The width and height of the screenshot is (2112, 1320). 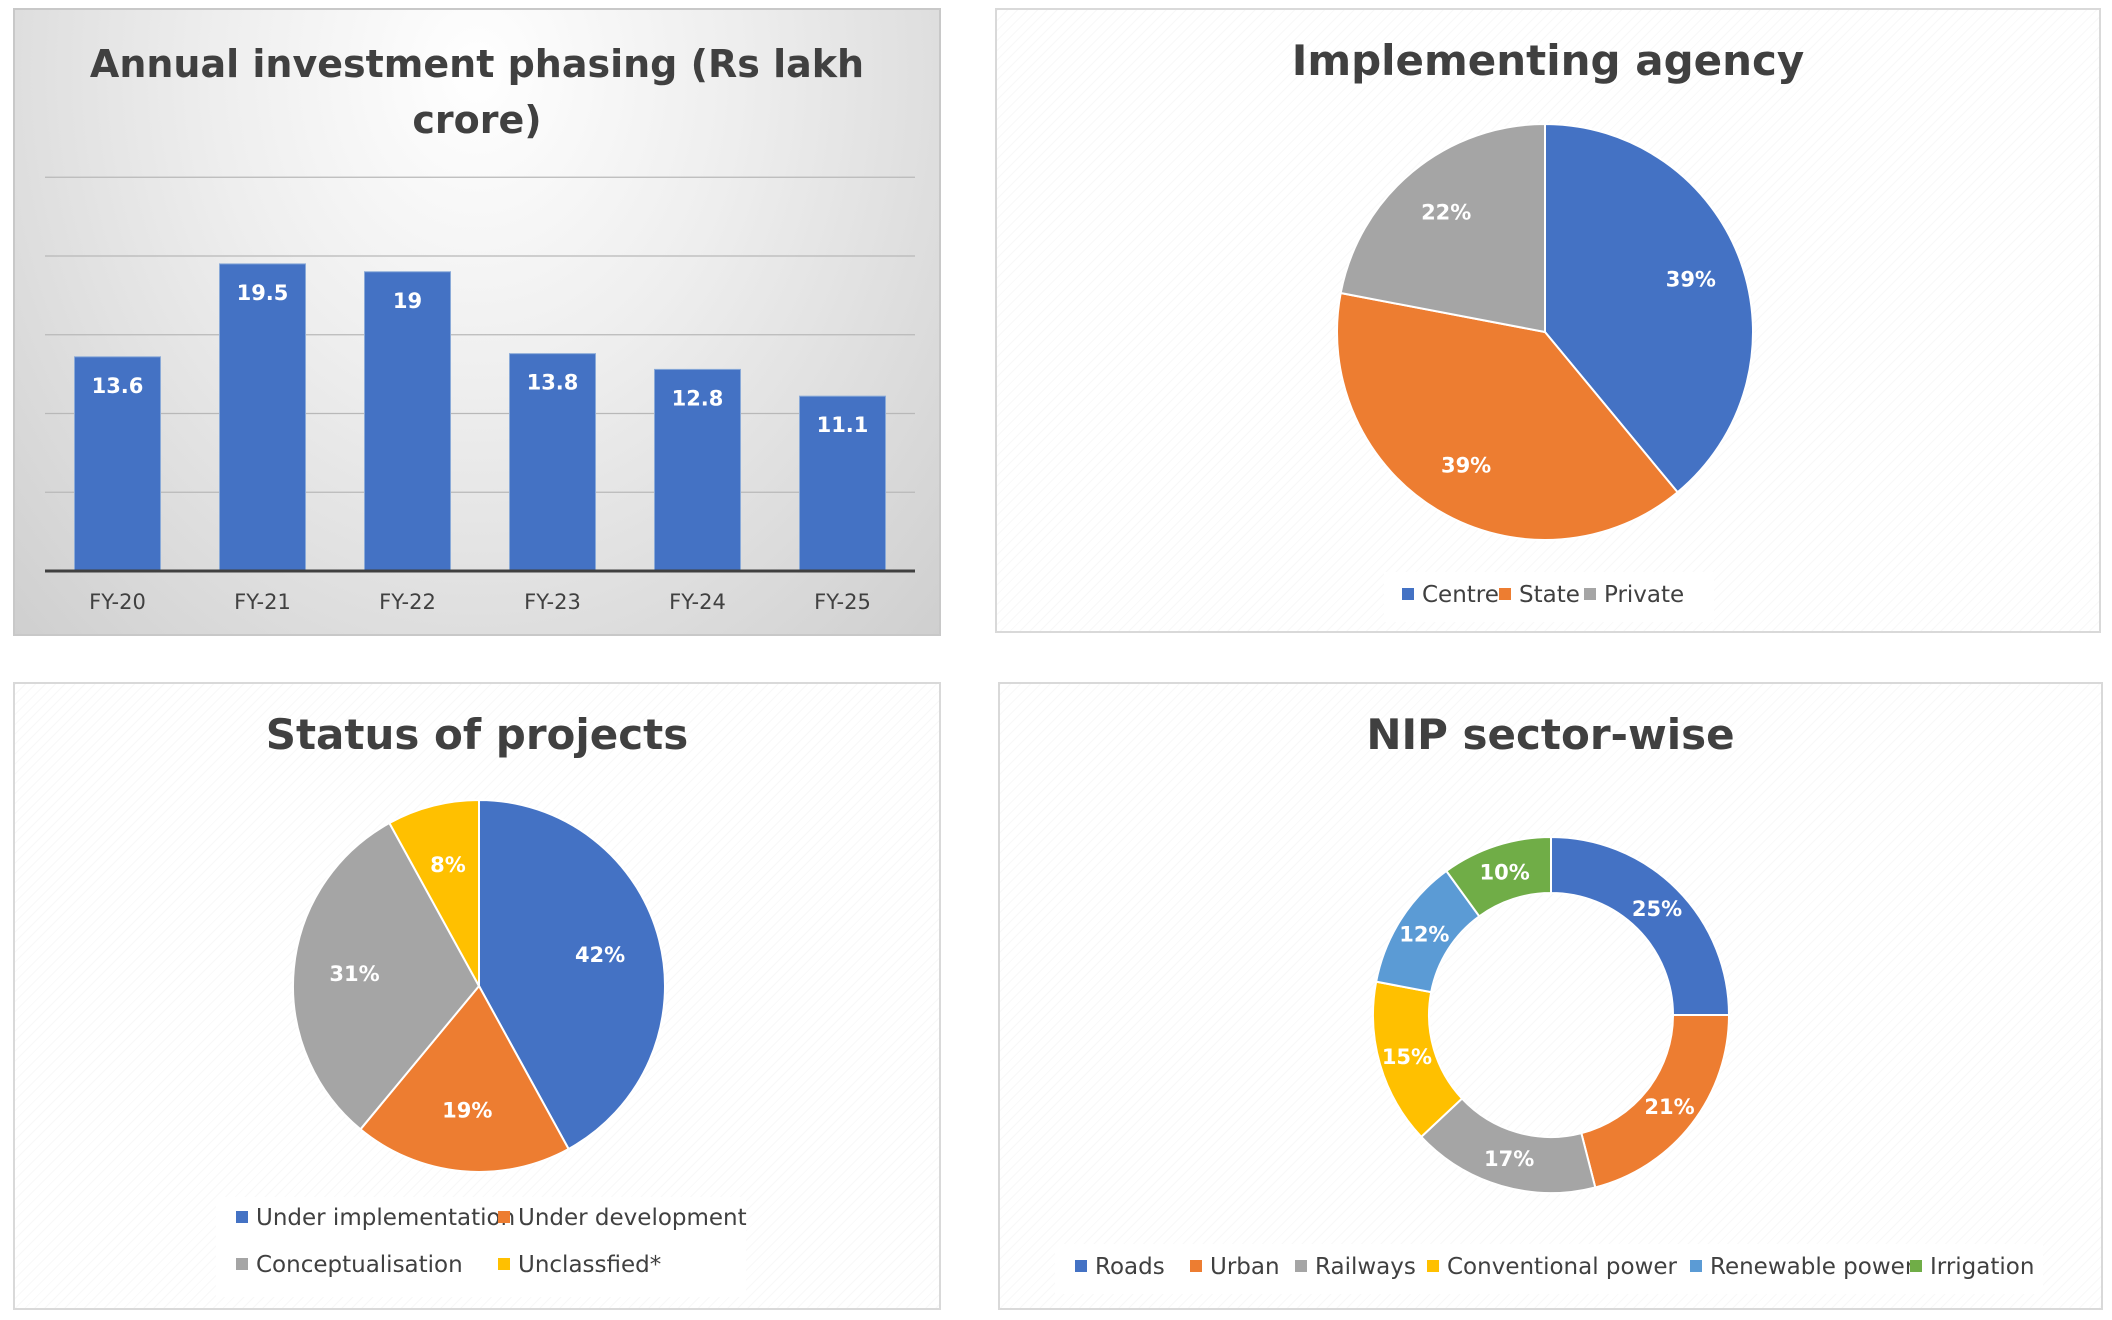 What do you see at coordinates (1644, 595) in the screenshot?
I see `legend-label: Private` at bounding box center [1644, 595].